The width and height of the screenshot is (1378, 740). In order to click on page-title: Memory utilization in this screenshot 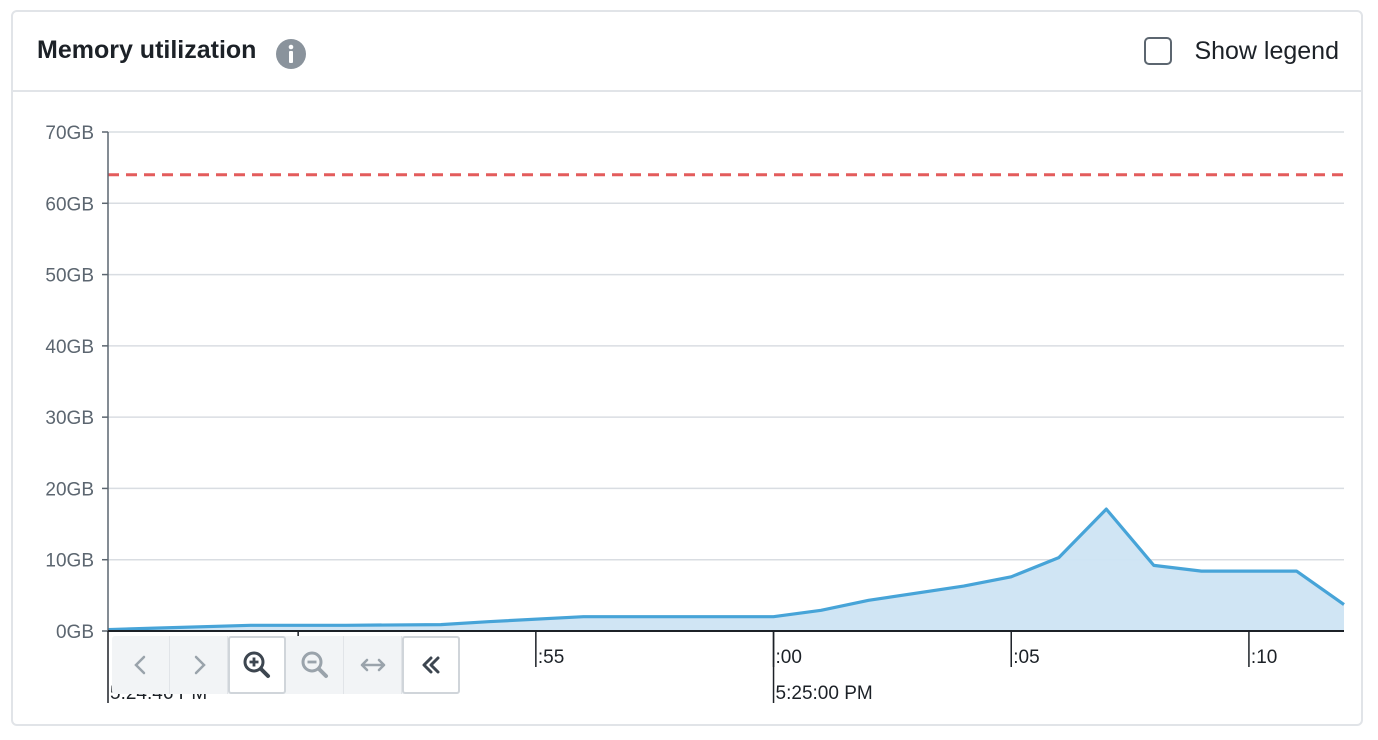, I will do `click(147, 50)`.